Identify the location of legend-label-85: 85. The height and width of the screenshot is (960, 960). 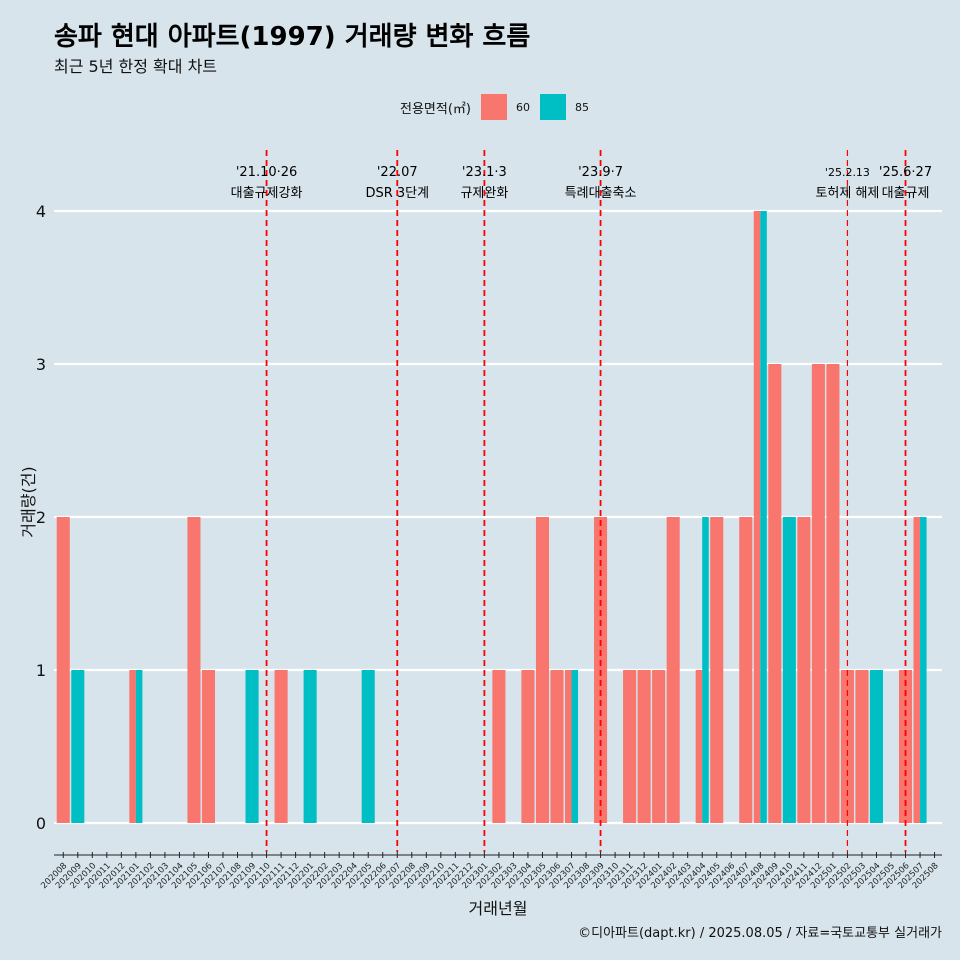
(581, 107).